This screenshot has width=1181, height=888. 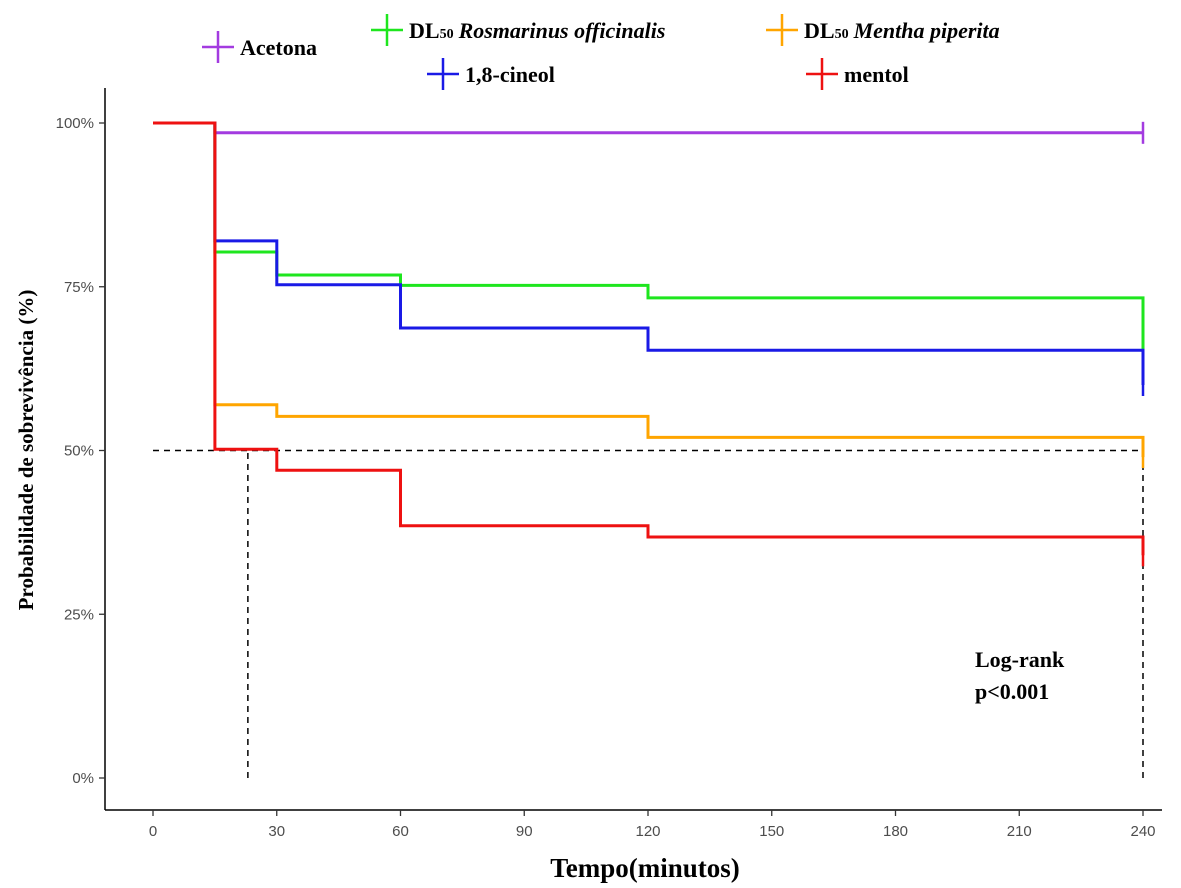 I want to click on y-tick-label: 75%, so click(x=79, y=287).